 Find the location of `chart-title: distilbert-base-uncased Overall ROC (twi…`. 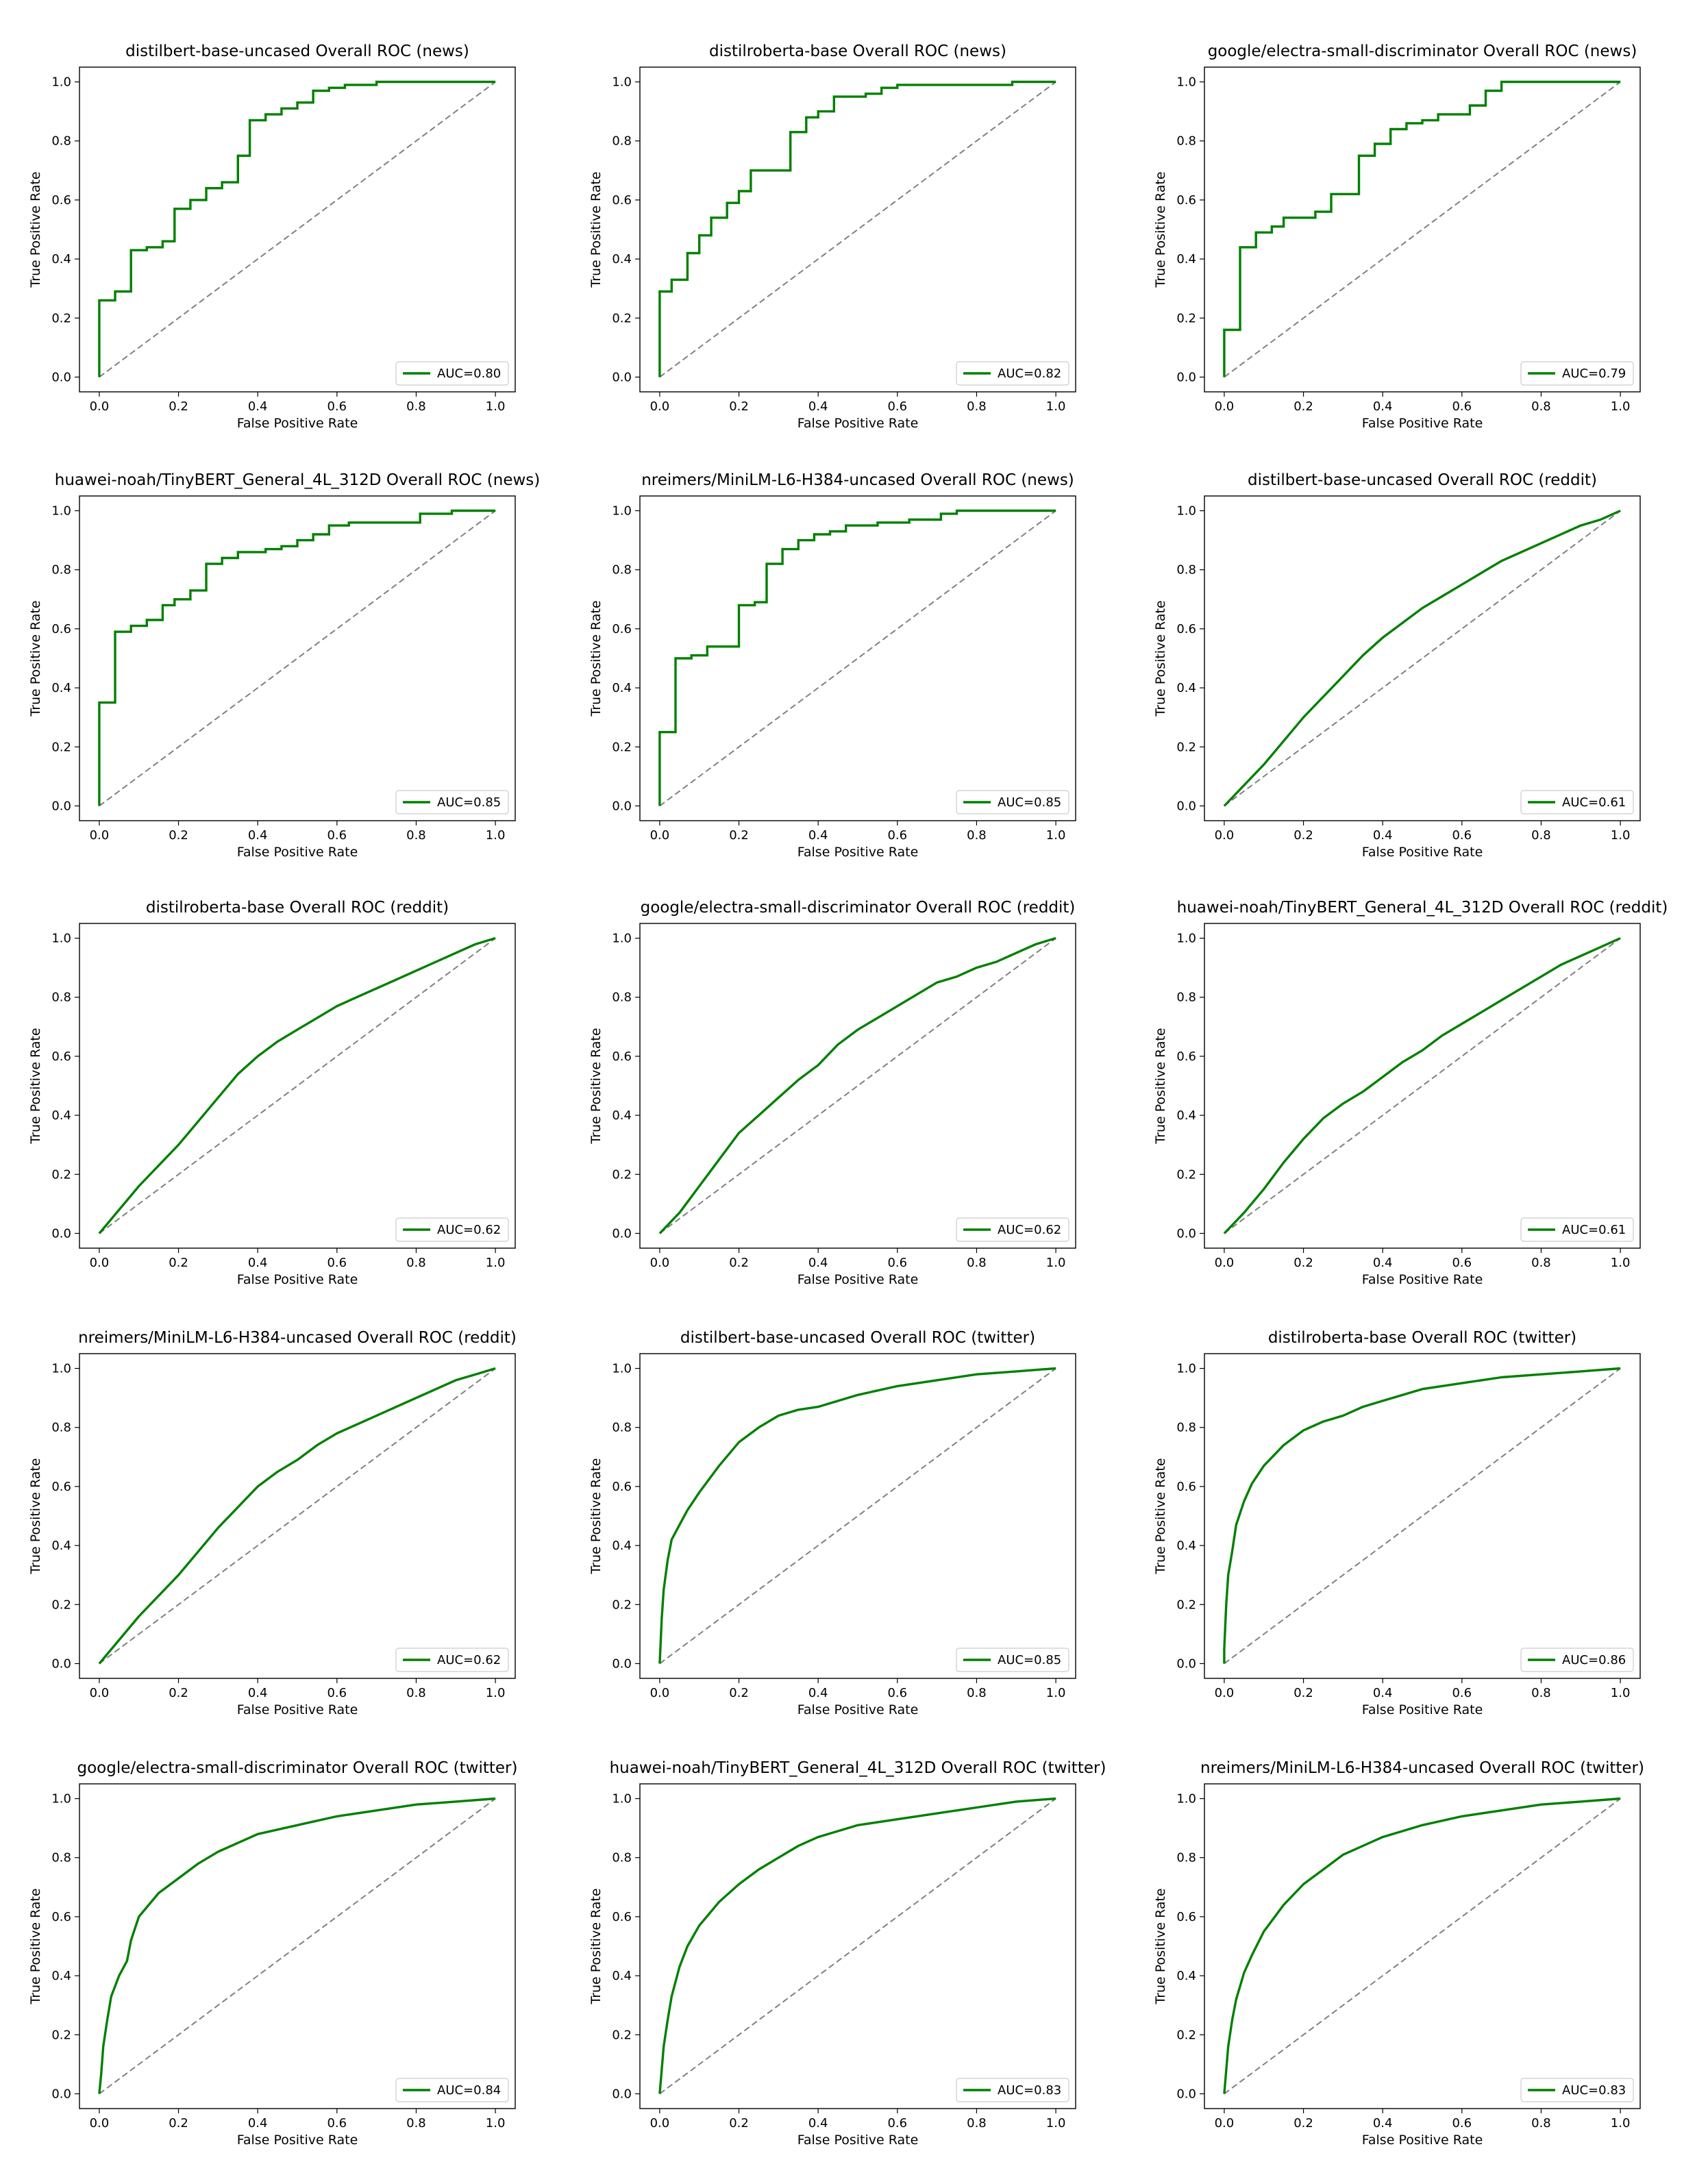

chart-title: distilbert-base-uncased Overall ROC (twi… is located at coordinates (857, 1338).